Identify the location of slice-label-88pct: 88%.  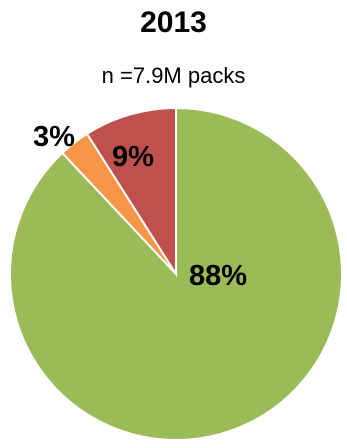
(218, 276).